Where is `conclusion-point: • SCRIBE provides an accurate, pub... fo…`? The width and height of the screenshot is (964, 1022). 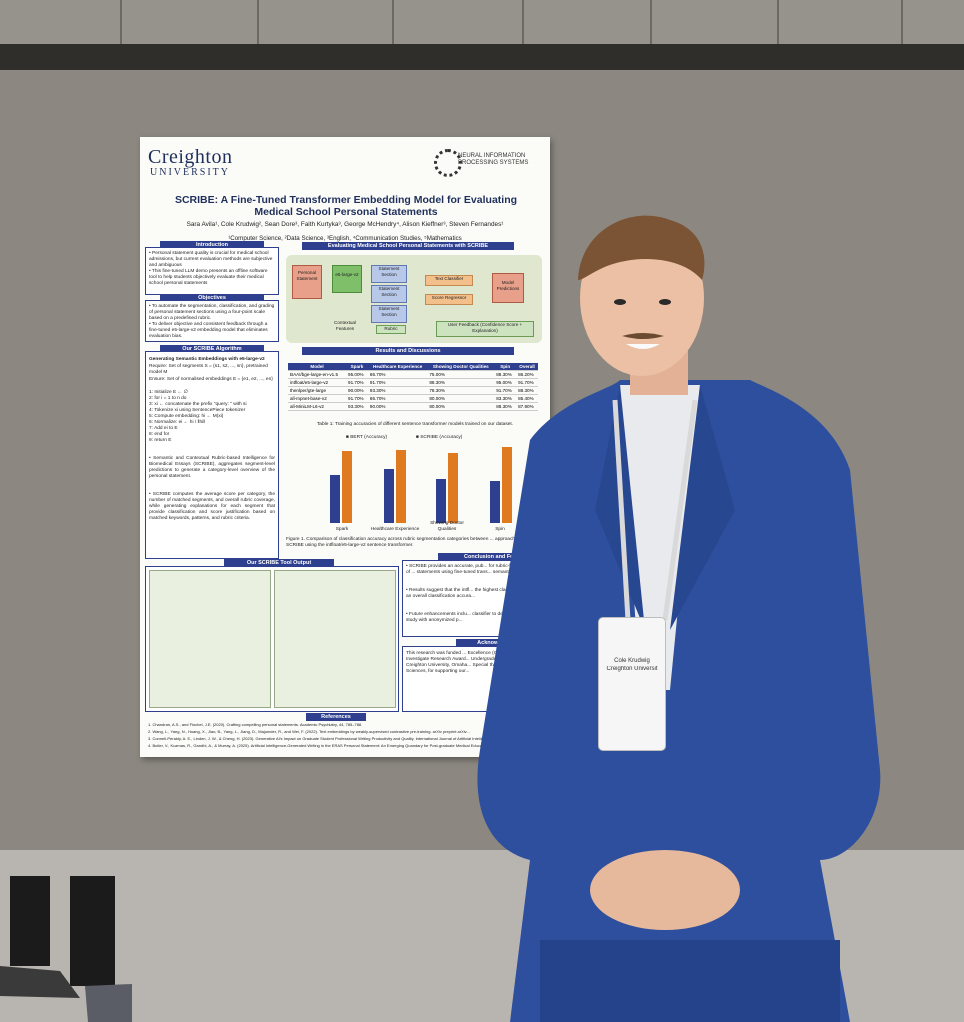 conclusion-point: • SCRIBE provides an accurate, pub... fo… is located at coordinates (476, 569).